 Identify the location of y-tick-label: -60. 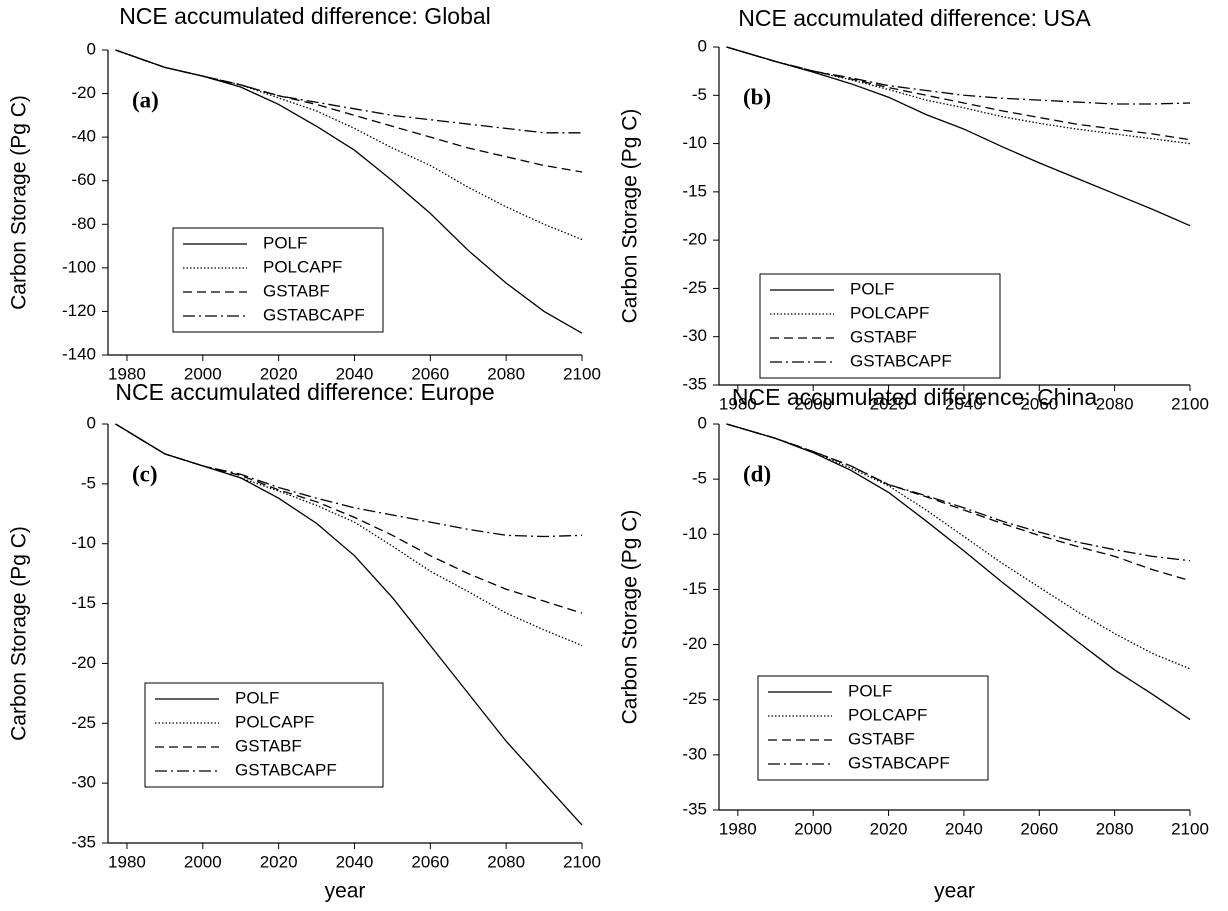
(83, 179).